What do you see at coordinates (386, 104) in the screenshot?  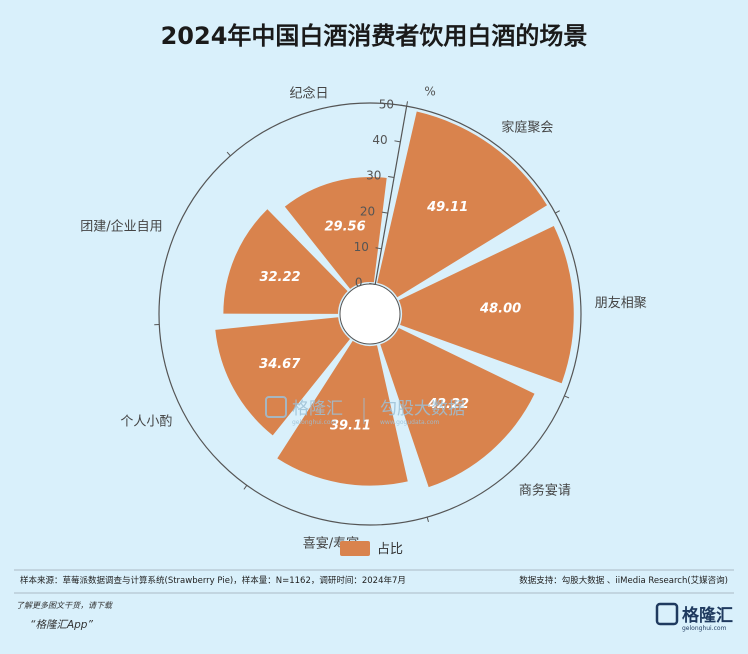 I see `radial-tick-label-5: 50` at bounding box center [386, 104].